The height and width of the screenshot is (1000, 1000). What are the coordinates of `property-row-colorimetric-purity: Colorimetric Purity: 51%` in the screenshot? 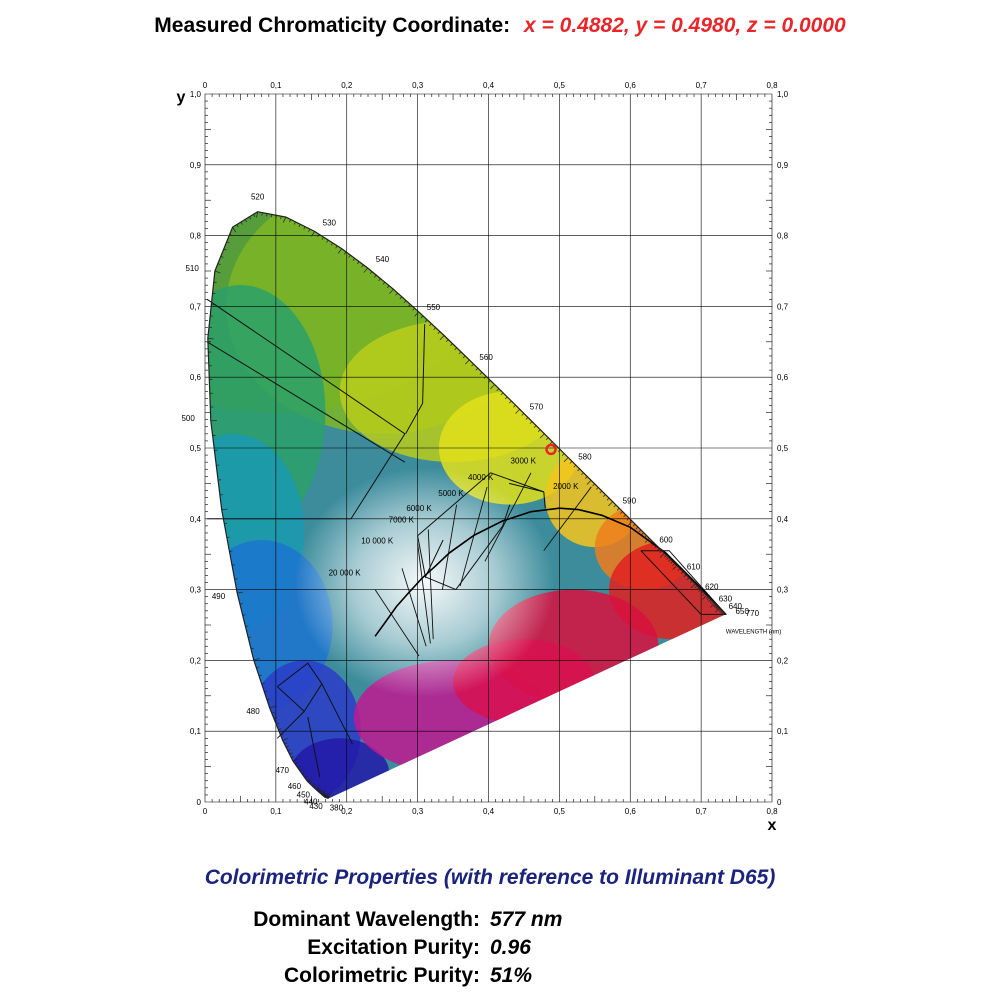 It's located at (500, 978).